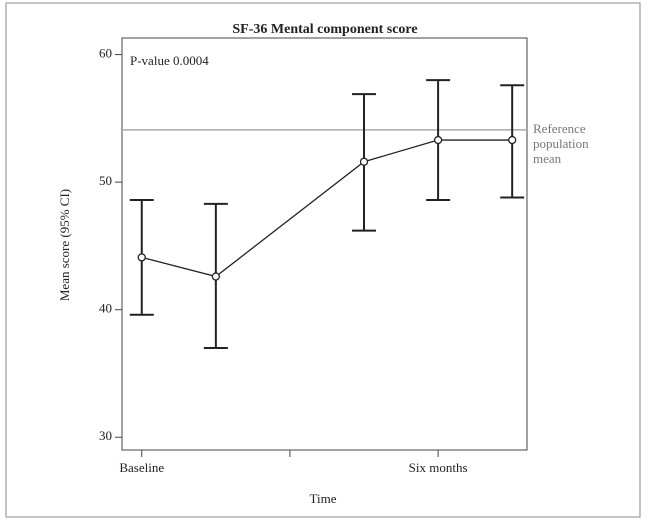  Describe the element at coordinates (141, 467) in the screenshot. I see `x-tick-label: Baseline` at that location.